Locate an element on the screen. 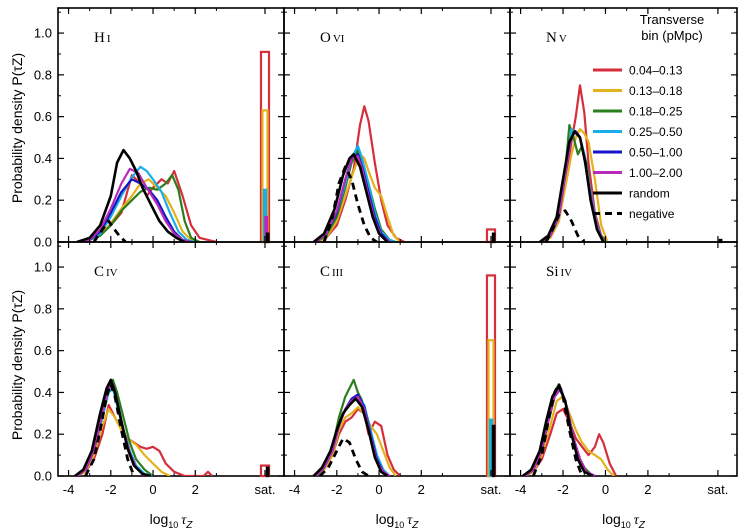 The width and height of the screenshot is (747, 529). y-axis-label-bottom: Probability density P(τZ) is located at coordinates (17, 365).